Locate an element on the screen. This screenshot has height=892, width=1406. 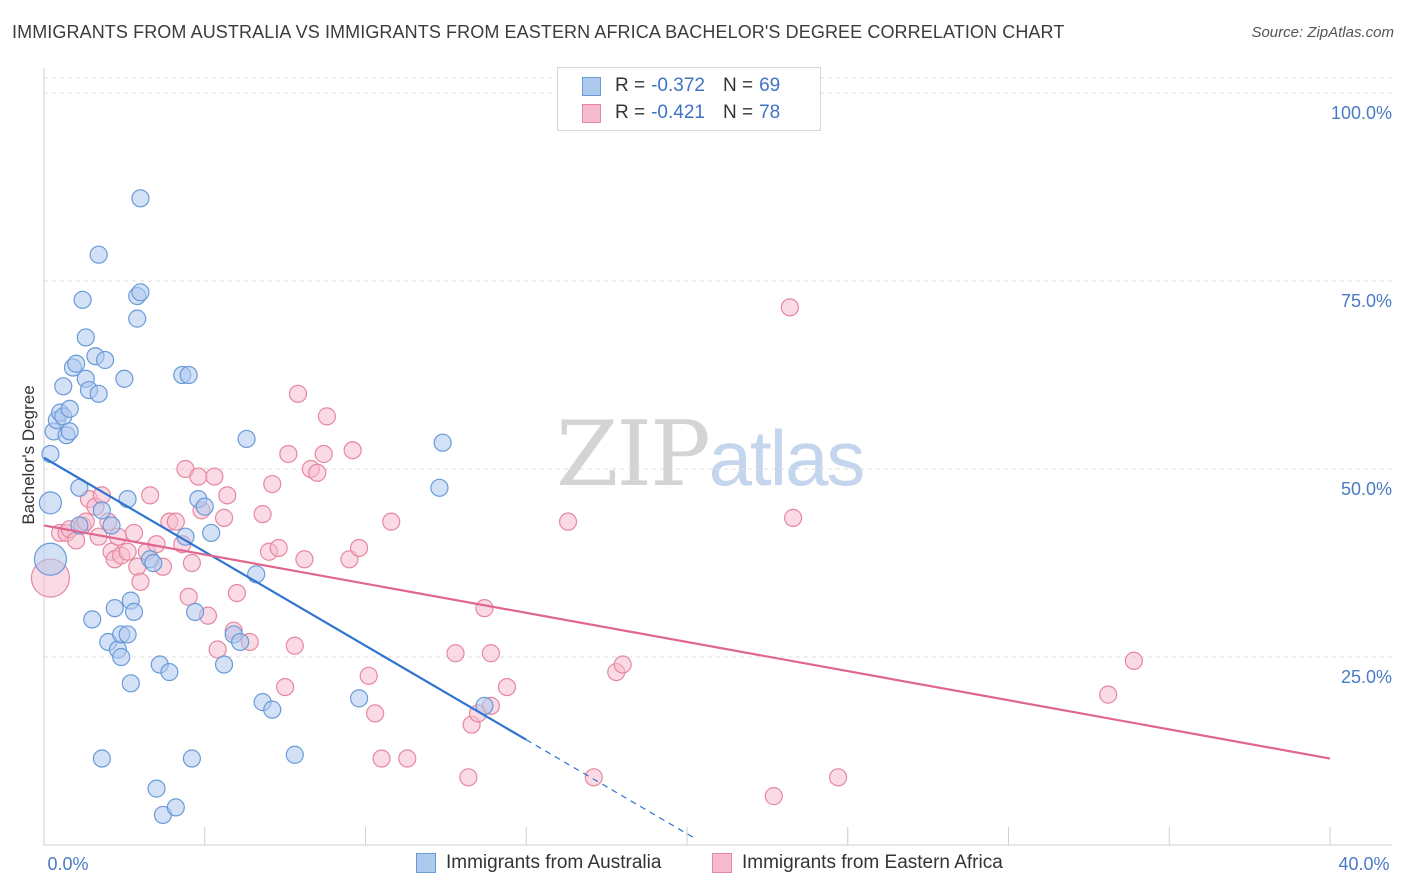
eastern-africa-n-value: 78 is located at coordinates (770, 112).